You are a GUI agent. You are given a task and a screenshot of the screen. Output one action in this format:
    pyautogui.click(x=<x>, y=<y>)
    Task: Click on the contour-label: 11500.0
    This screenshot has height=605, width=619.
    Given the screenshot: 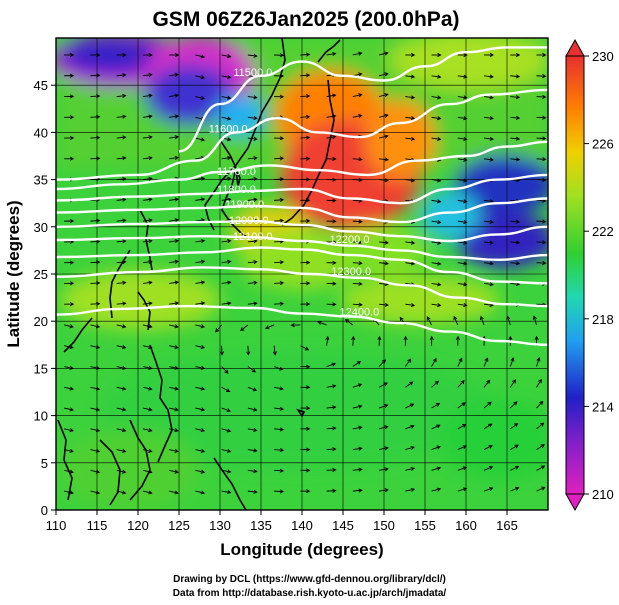 What is the action you would take?
    pyautogui.click(x=252, y=73)
    